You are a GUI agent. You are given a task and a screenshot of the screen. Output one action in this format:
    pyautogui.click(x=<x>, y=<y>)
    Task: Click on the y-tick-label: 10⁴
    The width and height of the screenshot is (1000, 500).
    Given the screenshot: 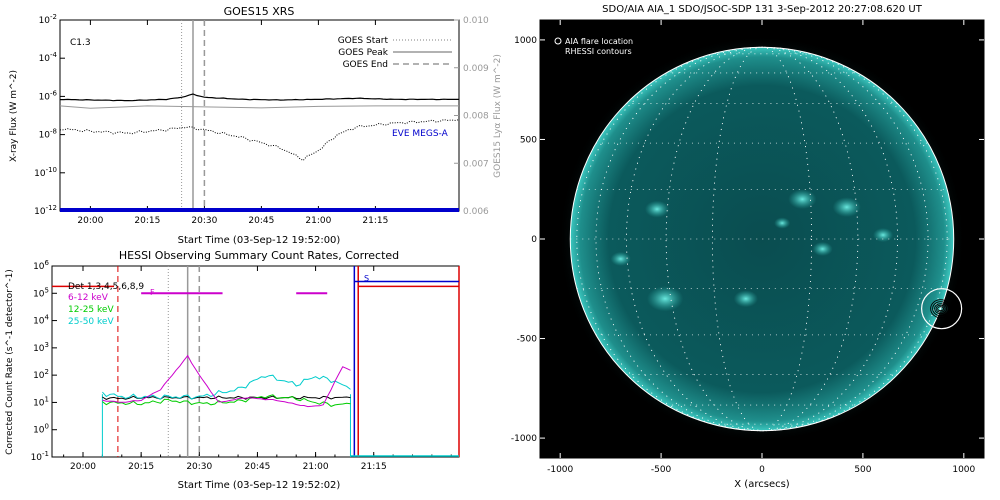 What is the action you would take?
    pyautogui.click(x=41, y=320)
    